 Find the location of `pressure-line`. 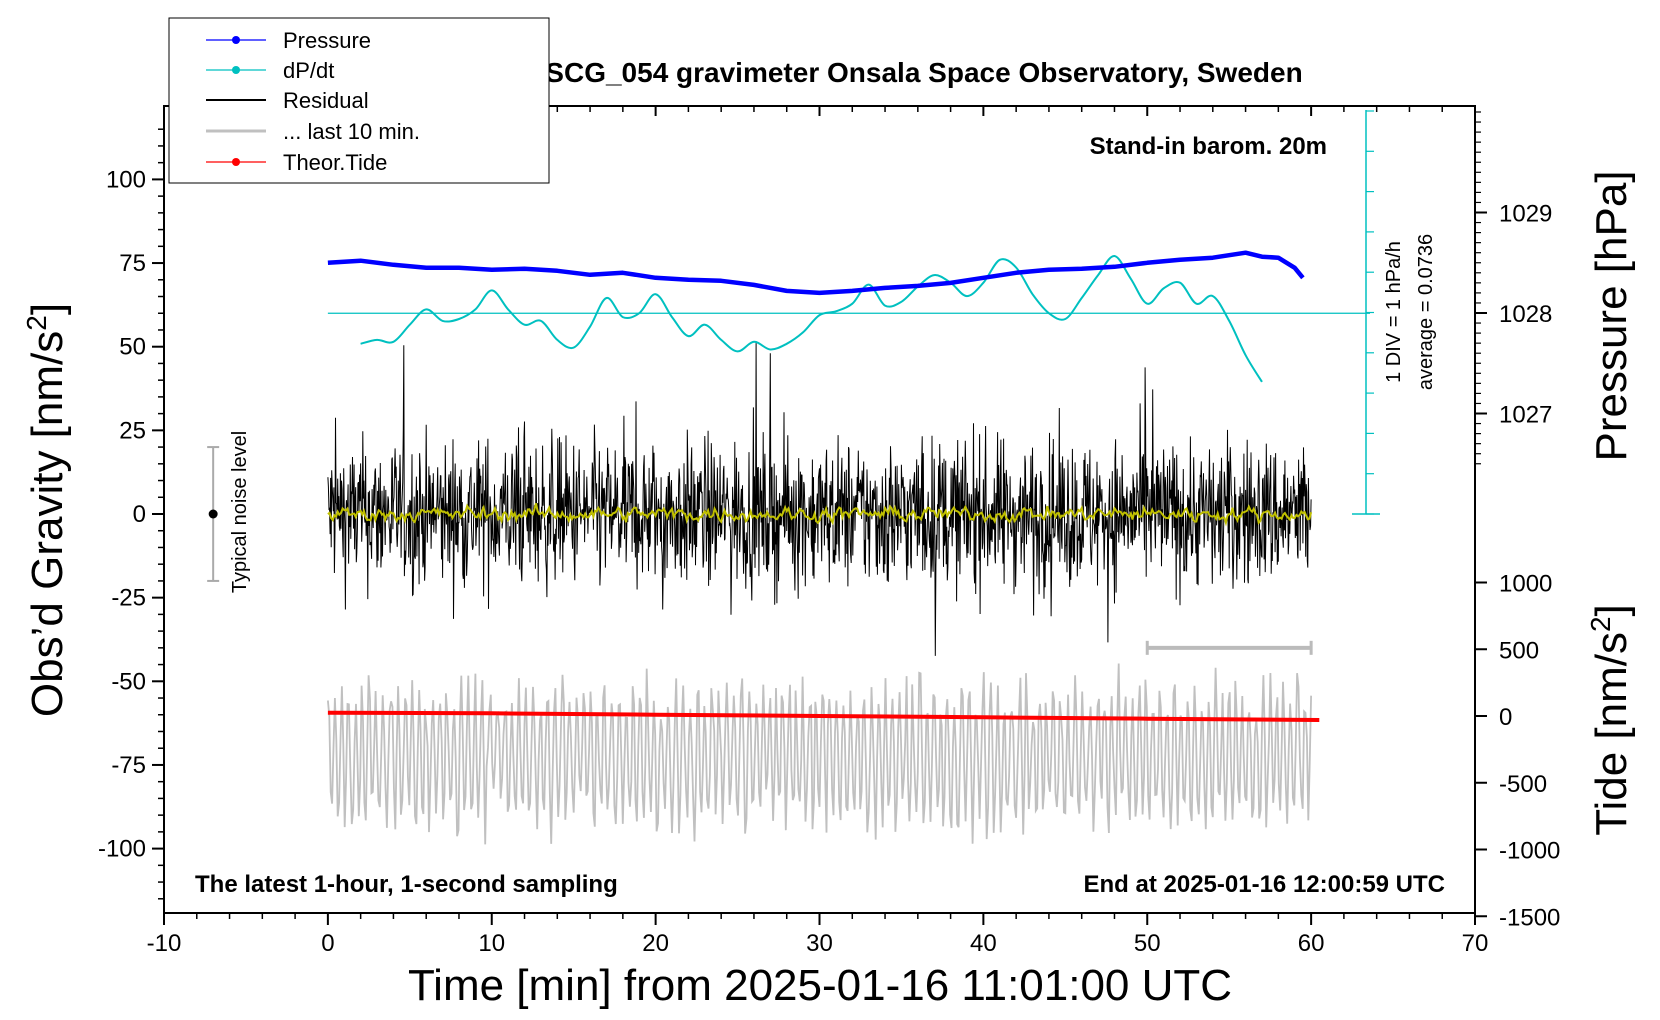

pressure-line is located at coordinates (816, 273).